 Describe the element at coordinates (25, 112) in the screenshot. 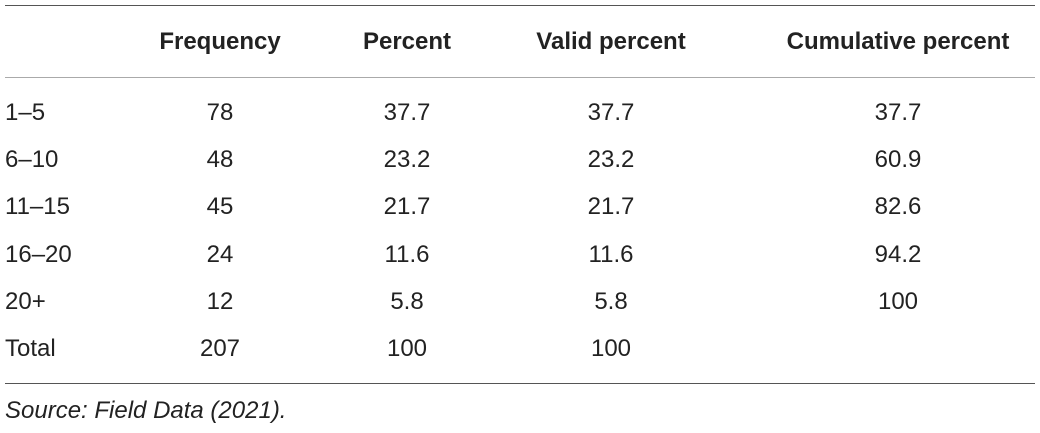

I see `row-label: 1–5` at that location.